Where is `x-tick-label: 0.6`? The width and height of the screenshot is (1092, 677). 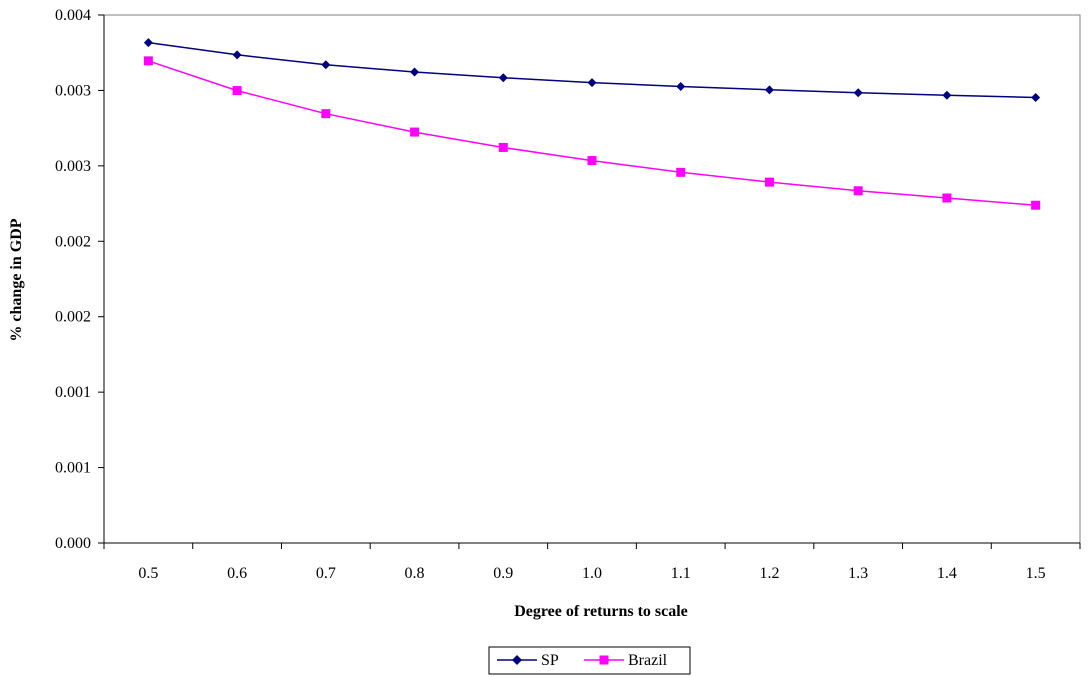
x-tick-label: 0.6 is located at coordinates (237, 573).